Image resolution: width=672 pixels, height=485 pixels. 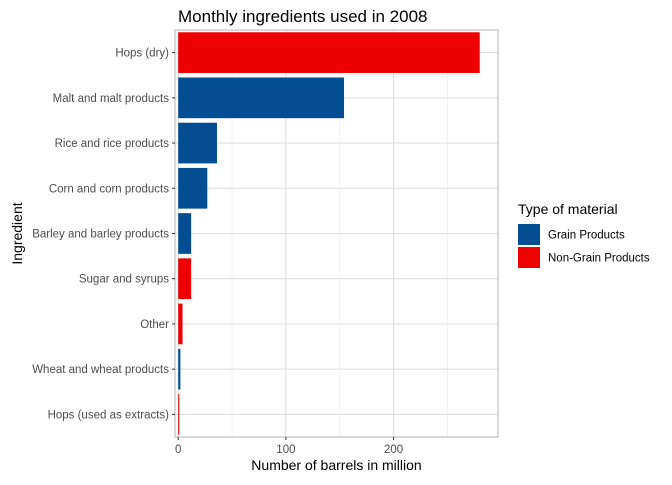 What do you see at coordinates (17, 233) in the screenshot?
I see `y-axis-title: Ingredient` at bounding box center [17, 233].